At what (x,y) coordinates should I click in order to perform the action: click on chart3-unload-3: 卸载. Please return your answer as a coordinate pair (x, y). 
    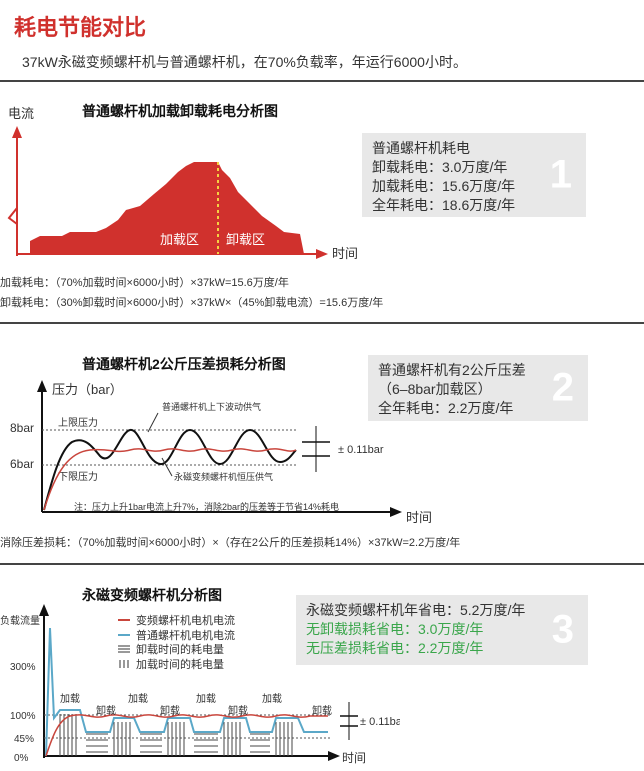
    Looking at the image, I should click on (238, 710).